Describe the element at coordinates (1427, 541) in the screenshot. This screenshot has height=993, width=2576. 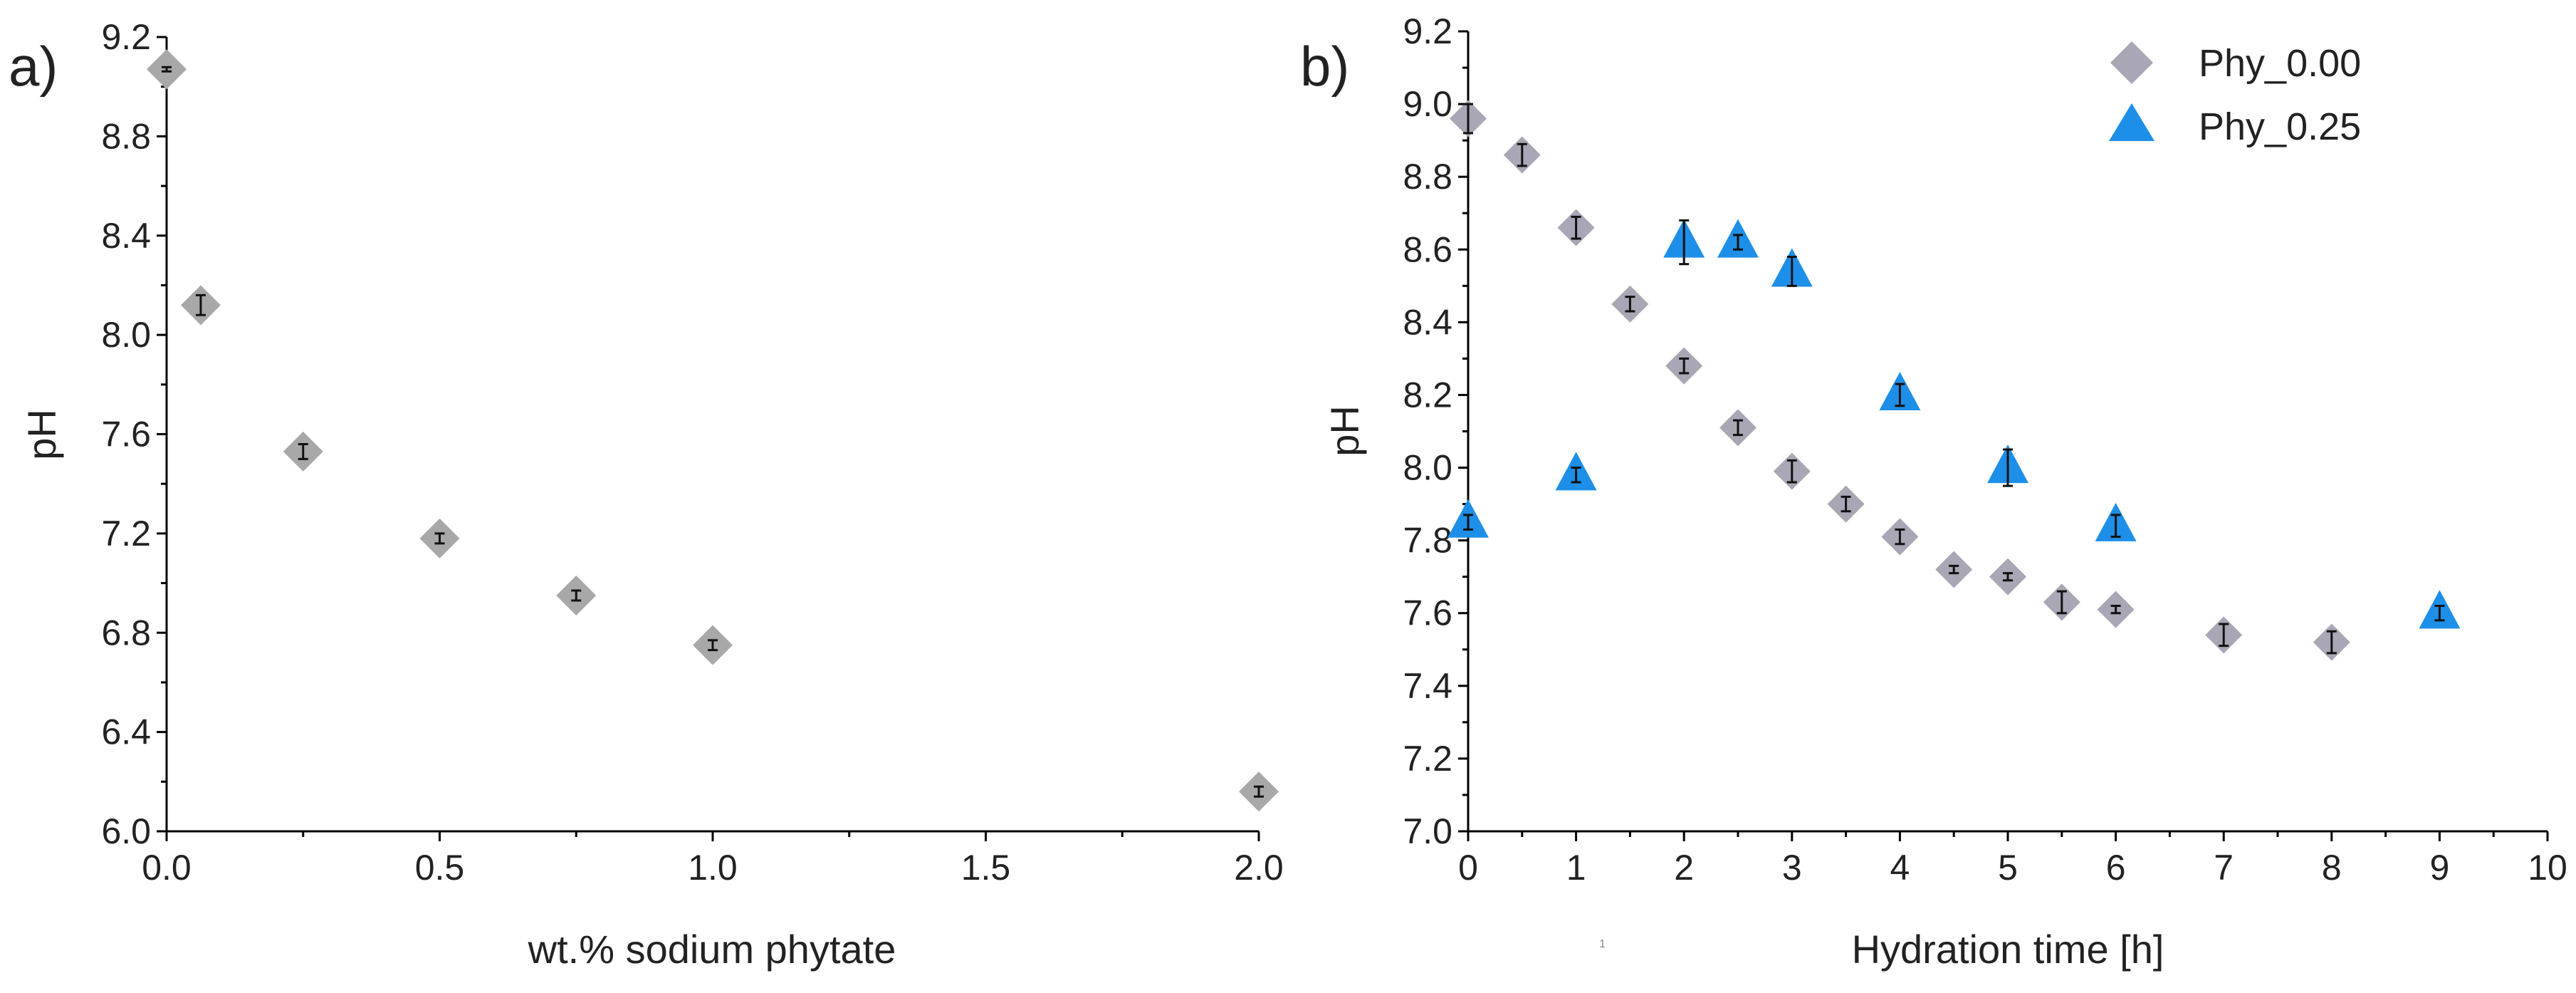
I see `y-tick-label: 7.8` at that location.